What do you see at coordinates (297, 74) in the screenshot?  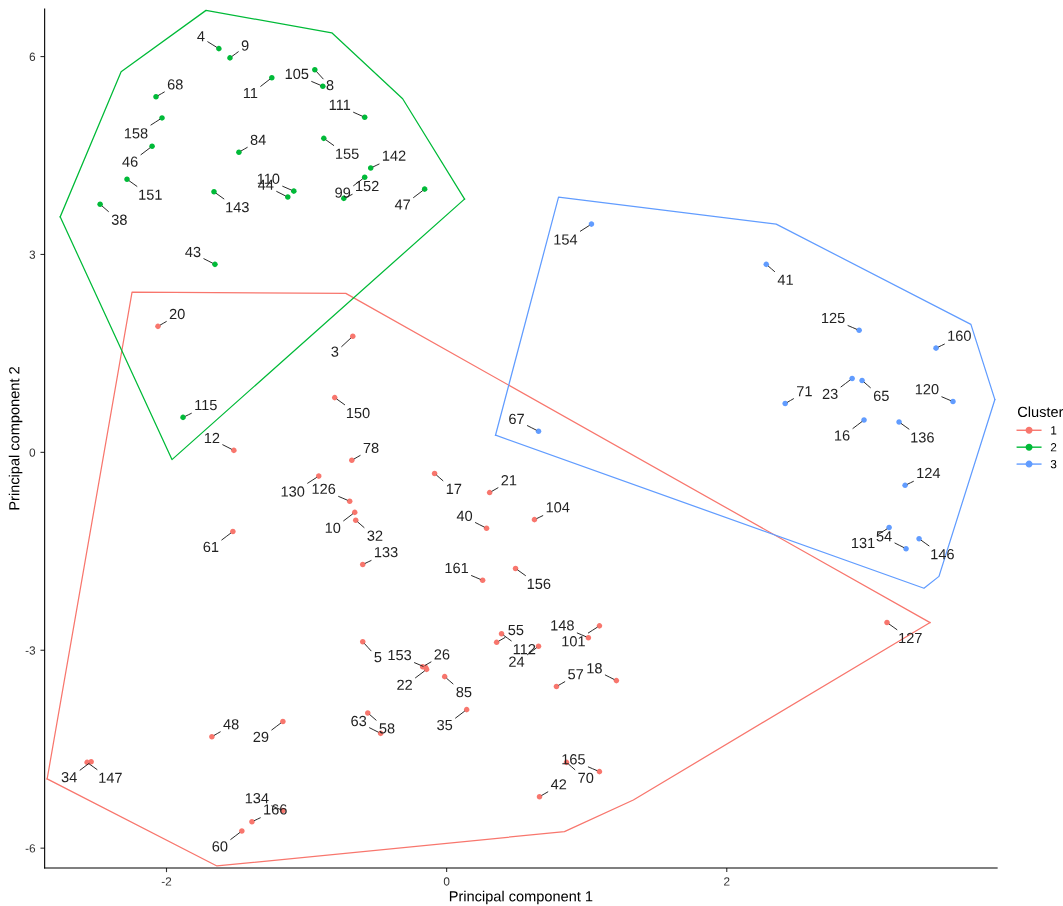 I see `annotation: 105` at bounding box center [297, 74].